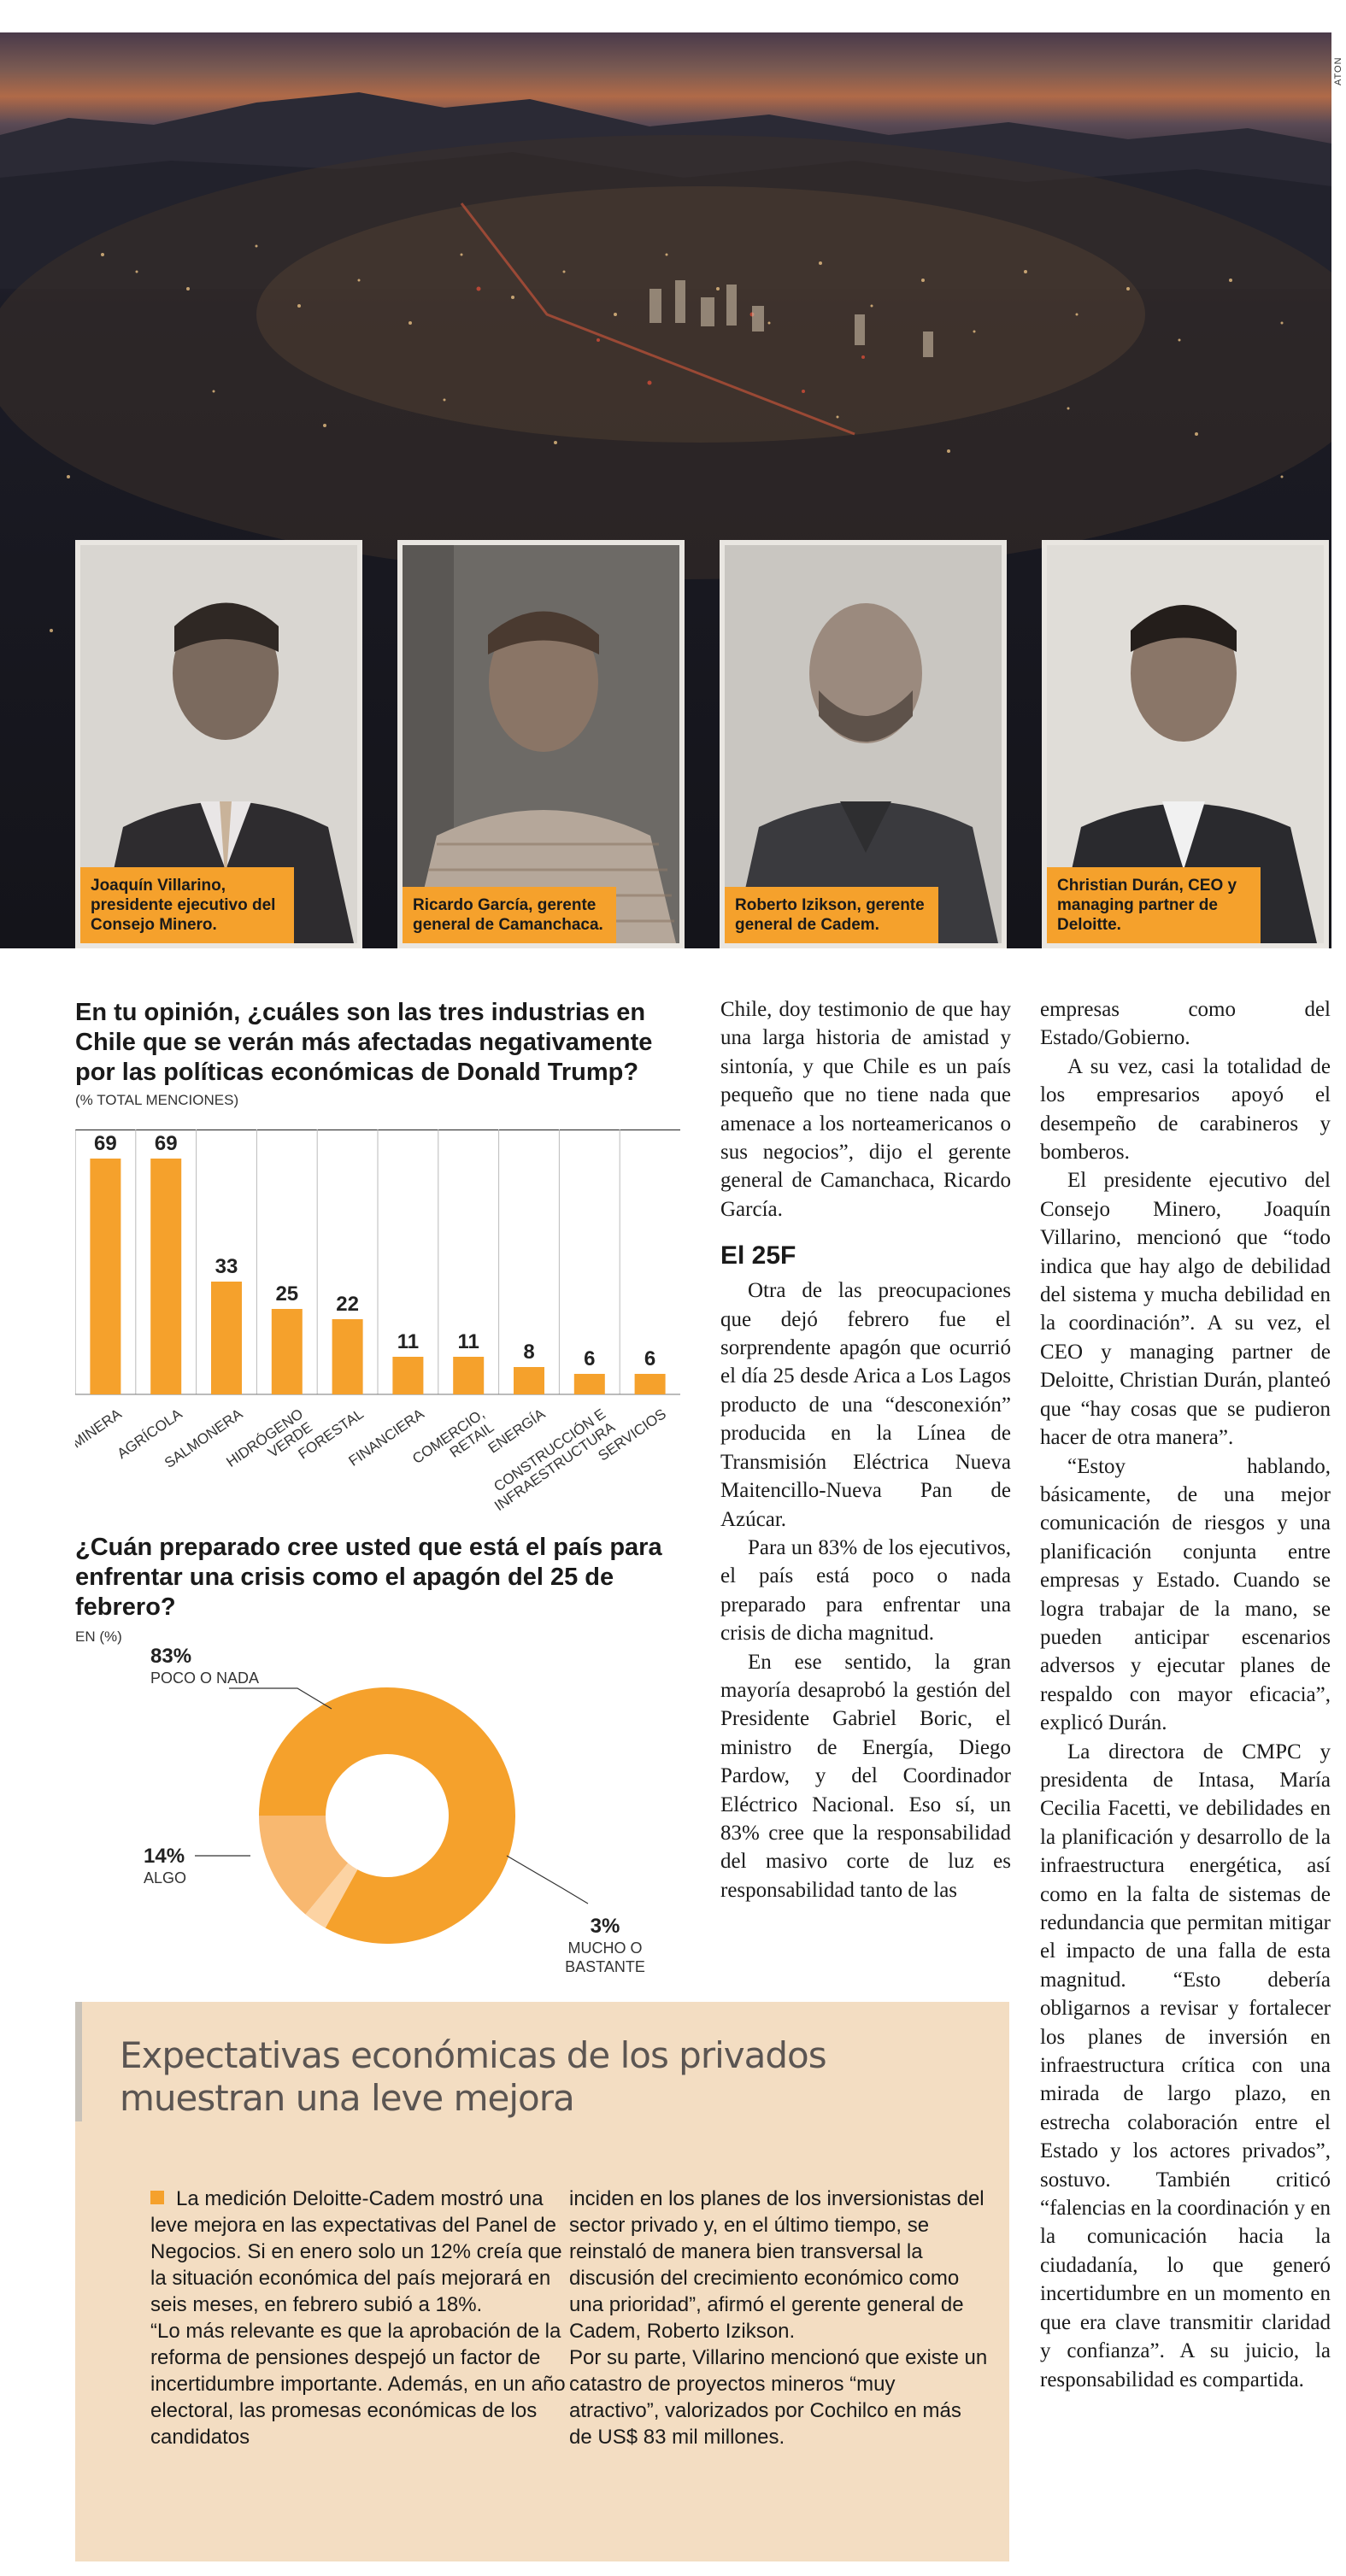  I want to click on bar-forestal, so click(347, 1356).